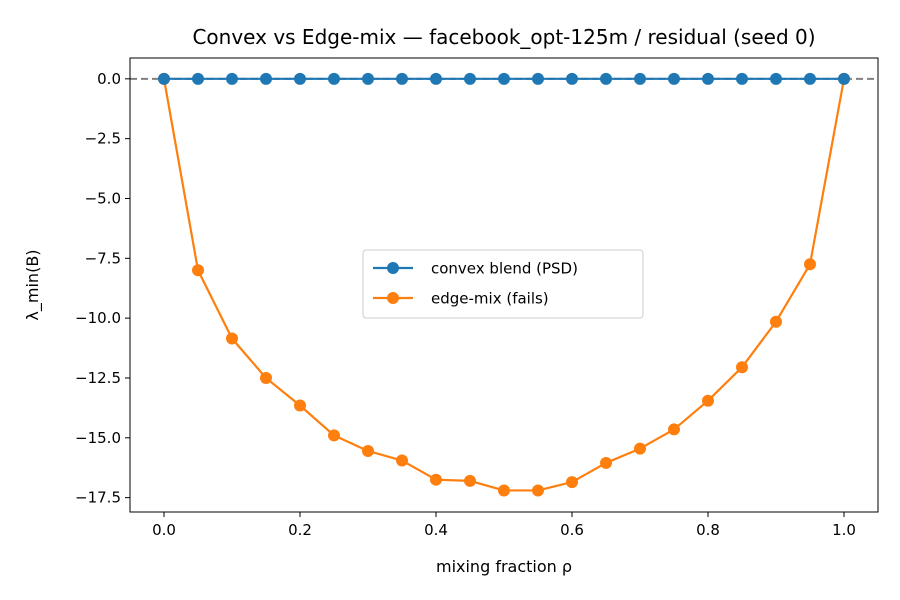  What do you see at coordinates (844, 530) in the screenshot?
I see `x-tick-label-5: 1.0` at bounding box center [844, 530].